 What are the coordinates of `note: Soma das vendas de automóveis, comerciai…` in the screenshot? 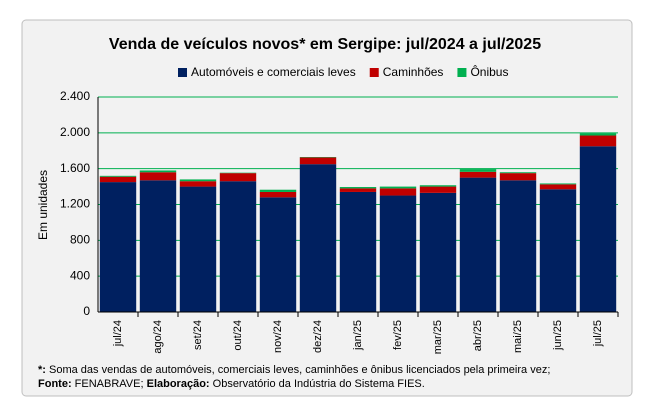 It's located at (299, 370).